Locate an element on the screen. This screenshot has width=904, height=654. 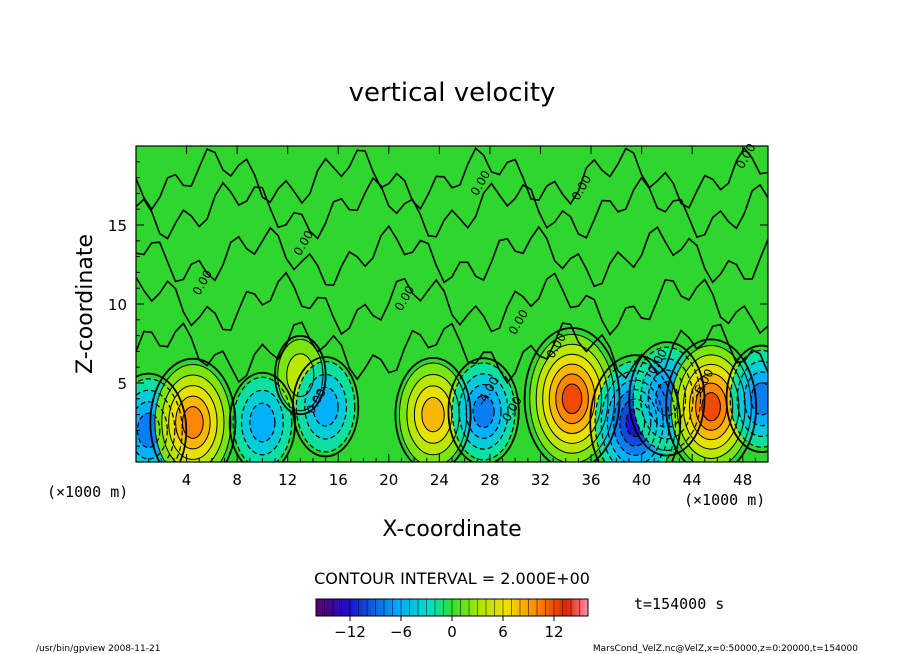
colorbar-ticks: −12 −6 0 6 12 is located at coordinates (449, 628).